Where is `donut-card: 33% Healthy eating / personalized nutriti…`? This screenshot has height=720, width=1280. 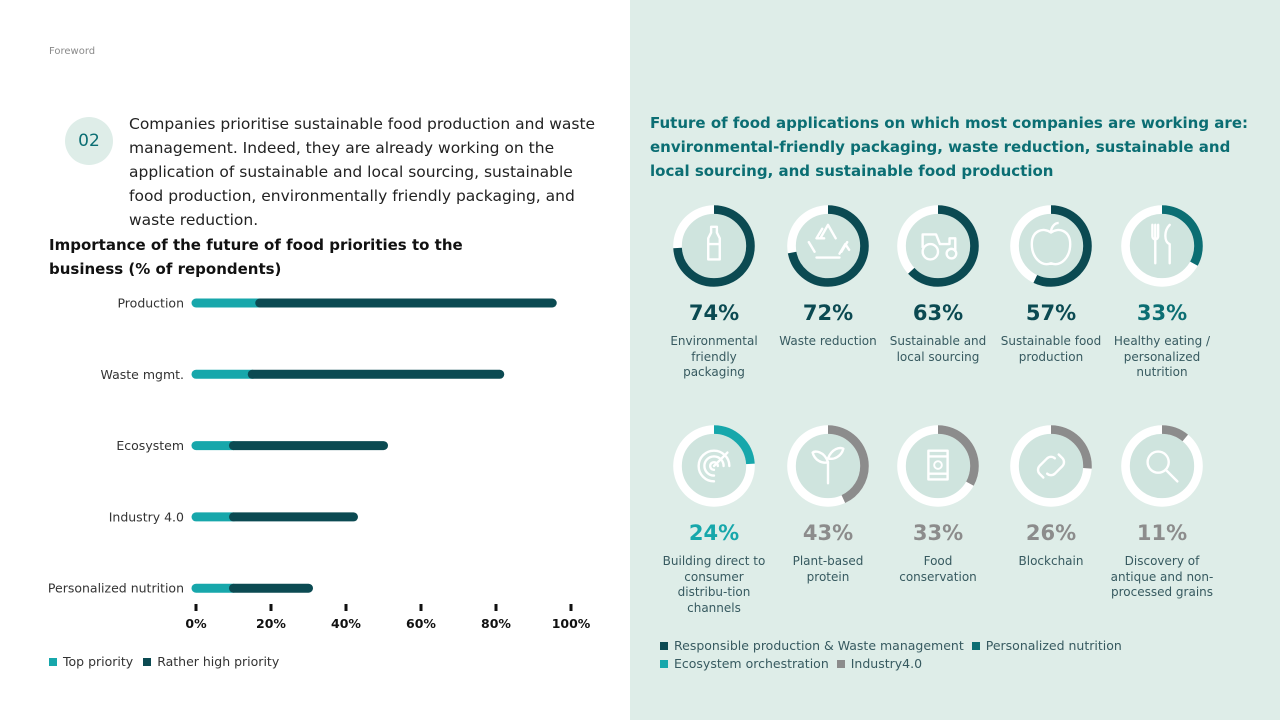
donut-card: 33% Healthy eating / personalized nutriti… is located at coordinates (1162, 289).